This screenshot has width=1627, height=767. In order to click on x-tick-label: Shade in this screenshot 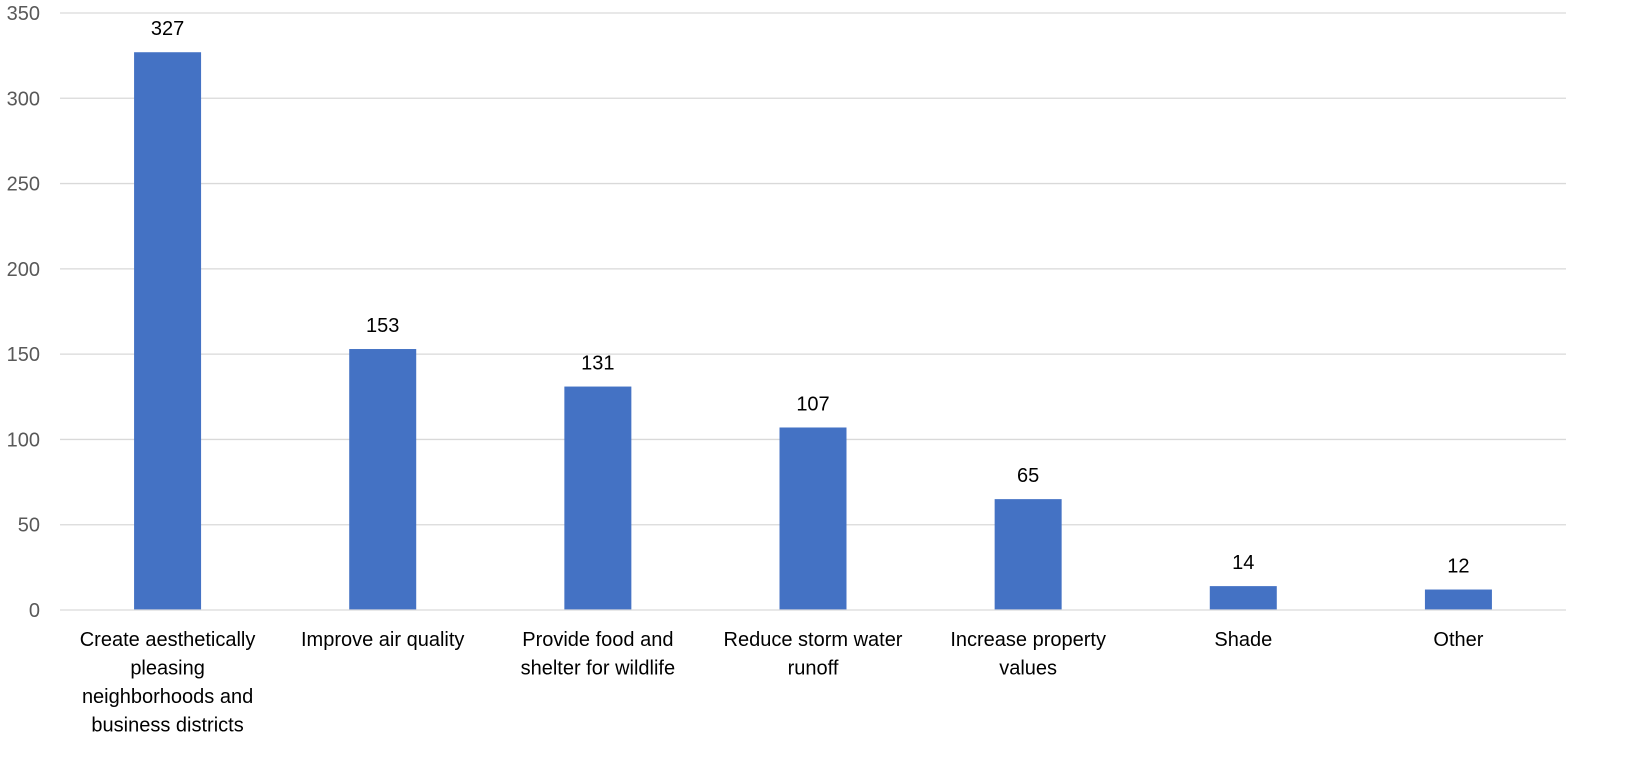, I will do `click(1243, 640)`.